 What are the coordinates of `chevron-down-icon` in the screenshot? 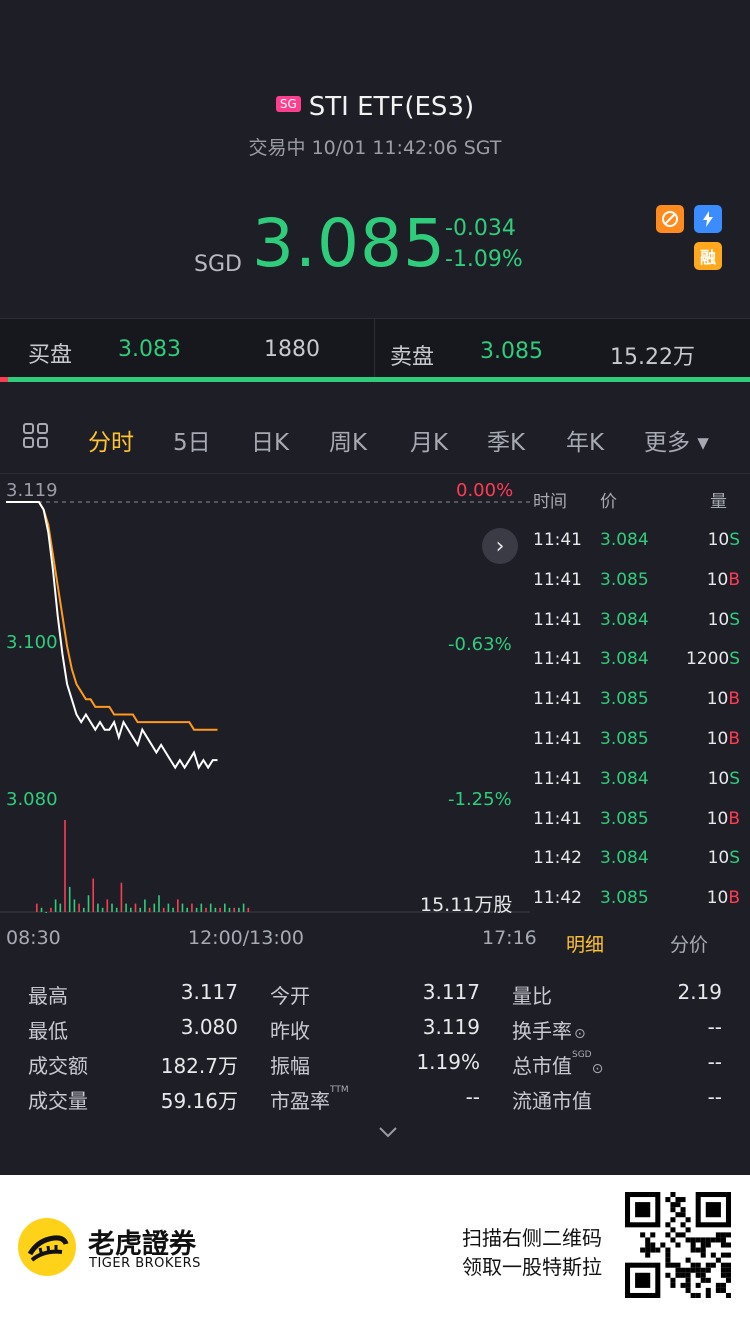 It's located at (388, 1132).